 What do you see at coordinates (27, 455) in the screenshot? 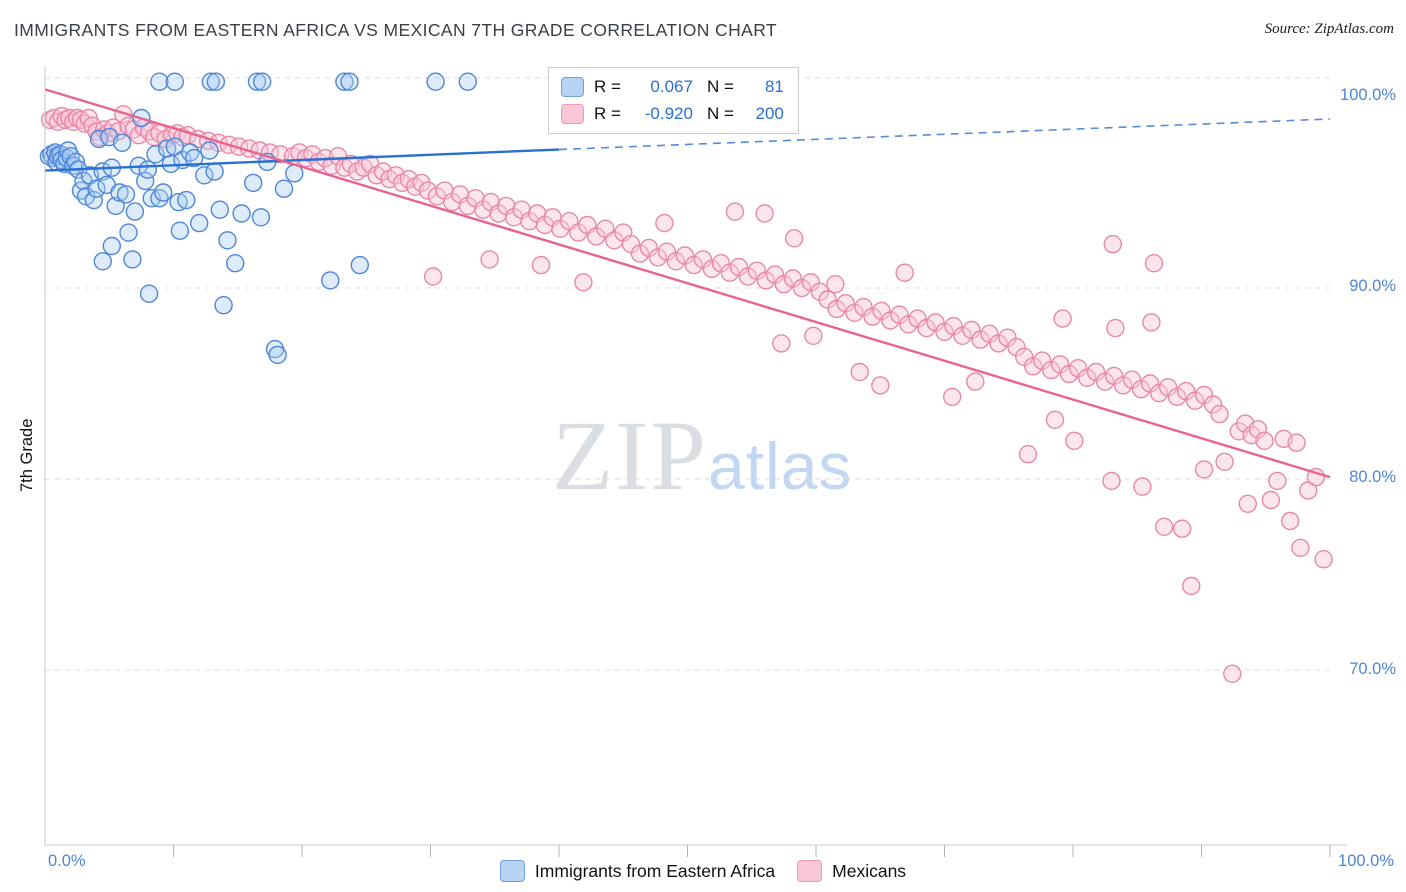
I see `y-axis-title: 7th Grade` at bounding box center [27, 455].